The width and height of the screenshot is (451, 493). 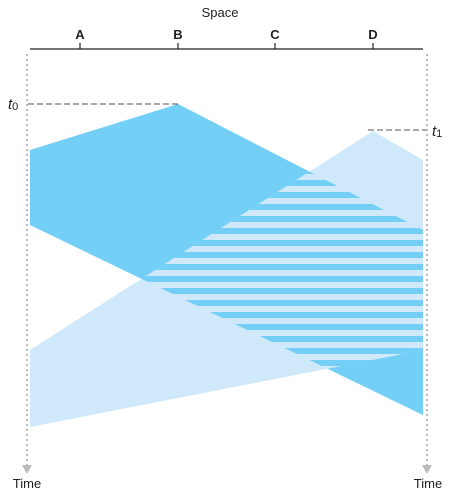 What do you see at coordinates (27, 483) in the screenshot?
I see `time-label-left: Time` at bounding box center [27, 483].